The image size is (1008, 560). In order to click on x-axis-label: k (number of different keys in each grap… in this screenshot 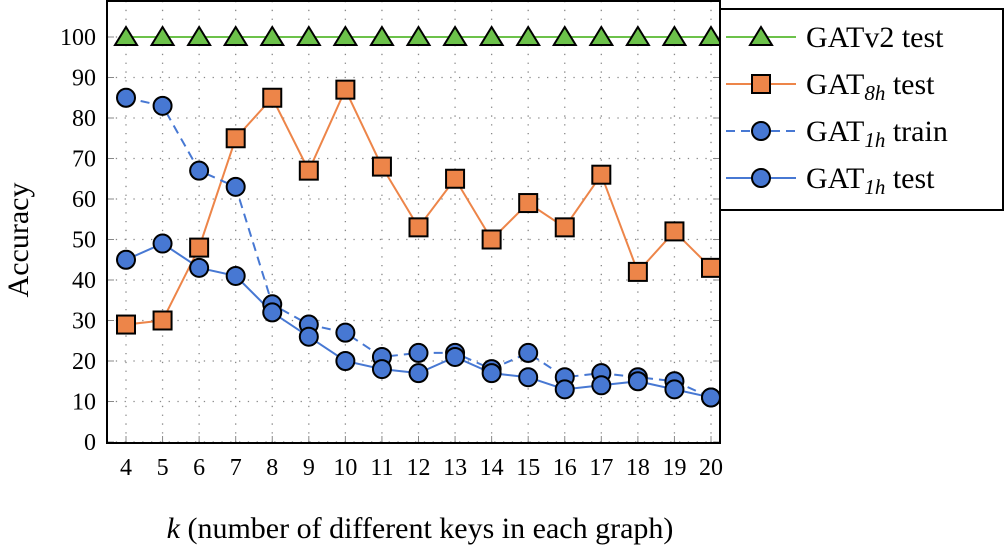, I will do `click(420, 528)`.